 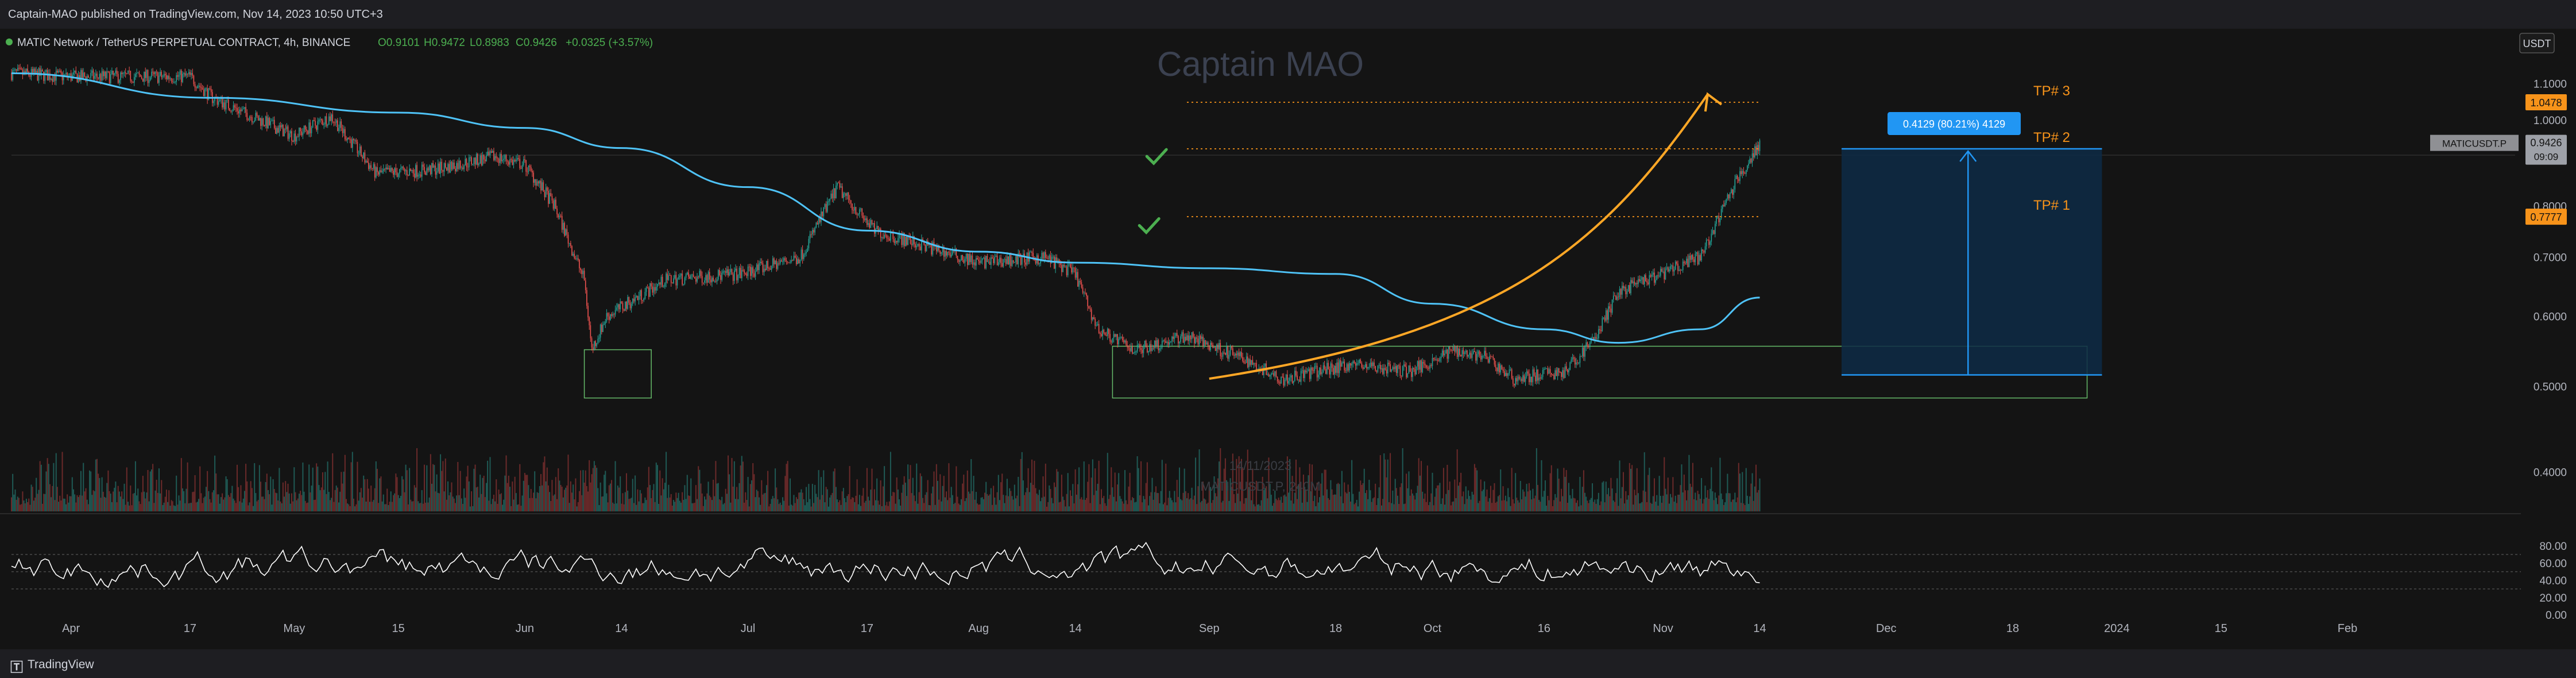 I want to click on currency-button: USDT, so click(x=2537, y=43).